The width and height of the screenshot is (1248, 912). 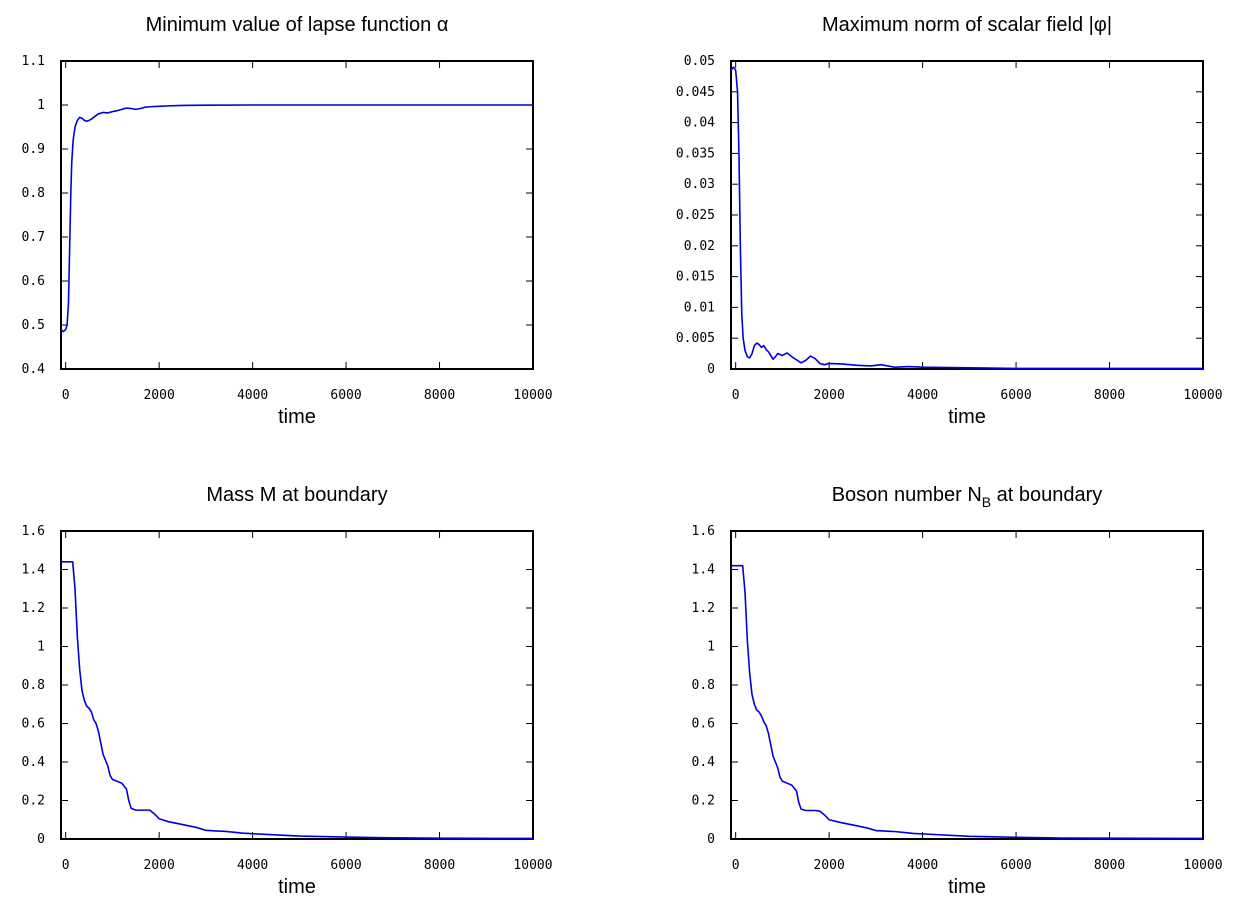 I want to click on y-tick-label: 0.01, so click(x=699, y=307).